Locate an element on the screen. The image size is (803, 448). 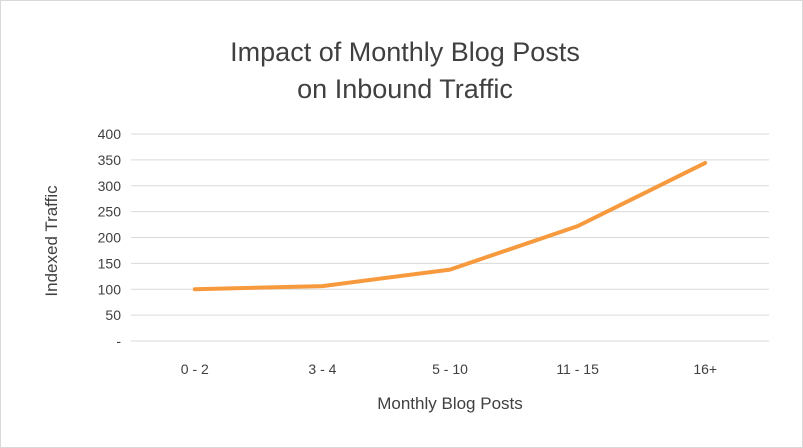
y-tick-label: 200 is located at coordinates (110, 238).